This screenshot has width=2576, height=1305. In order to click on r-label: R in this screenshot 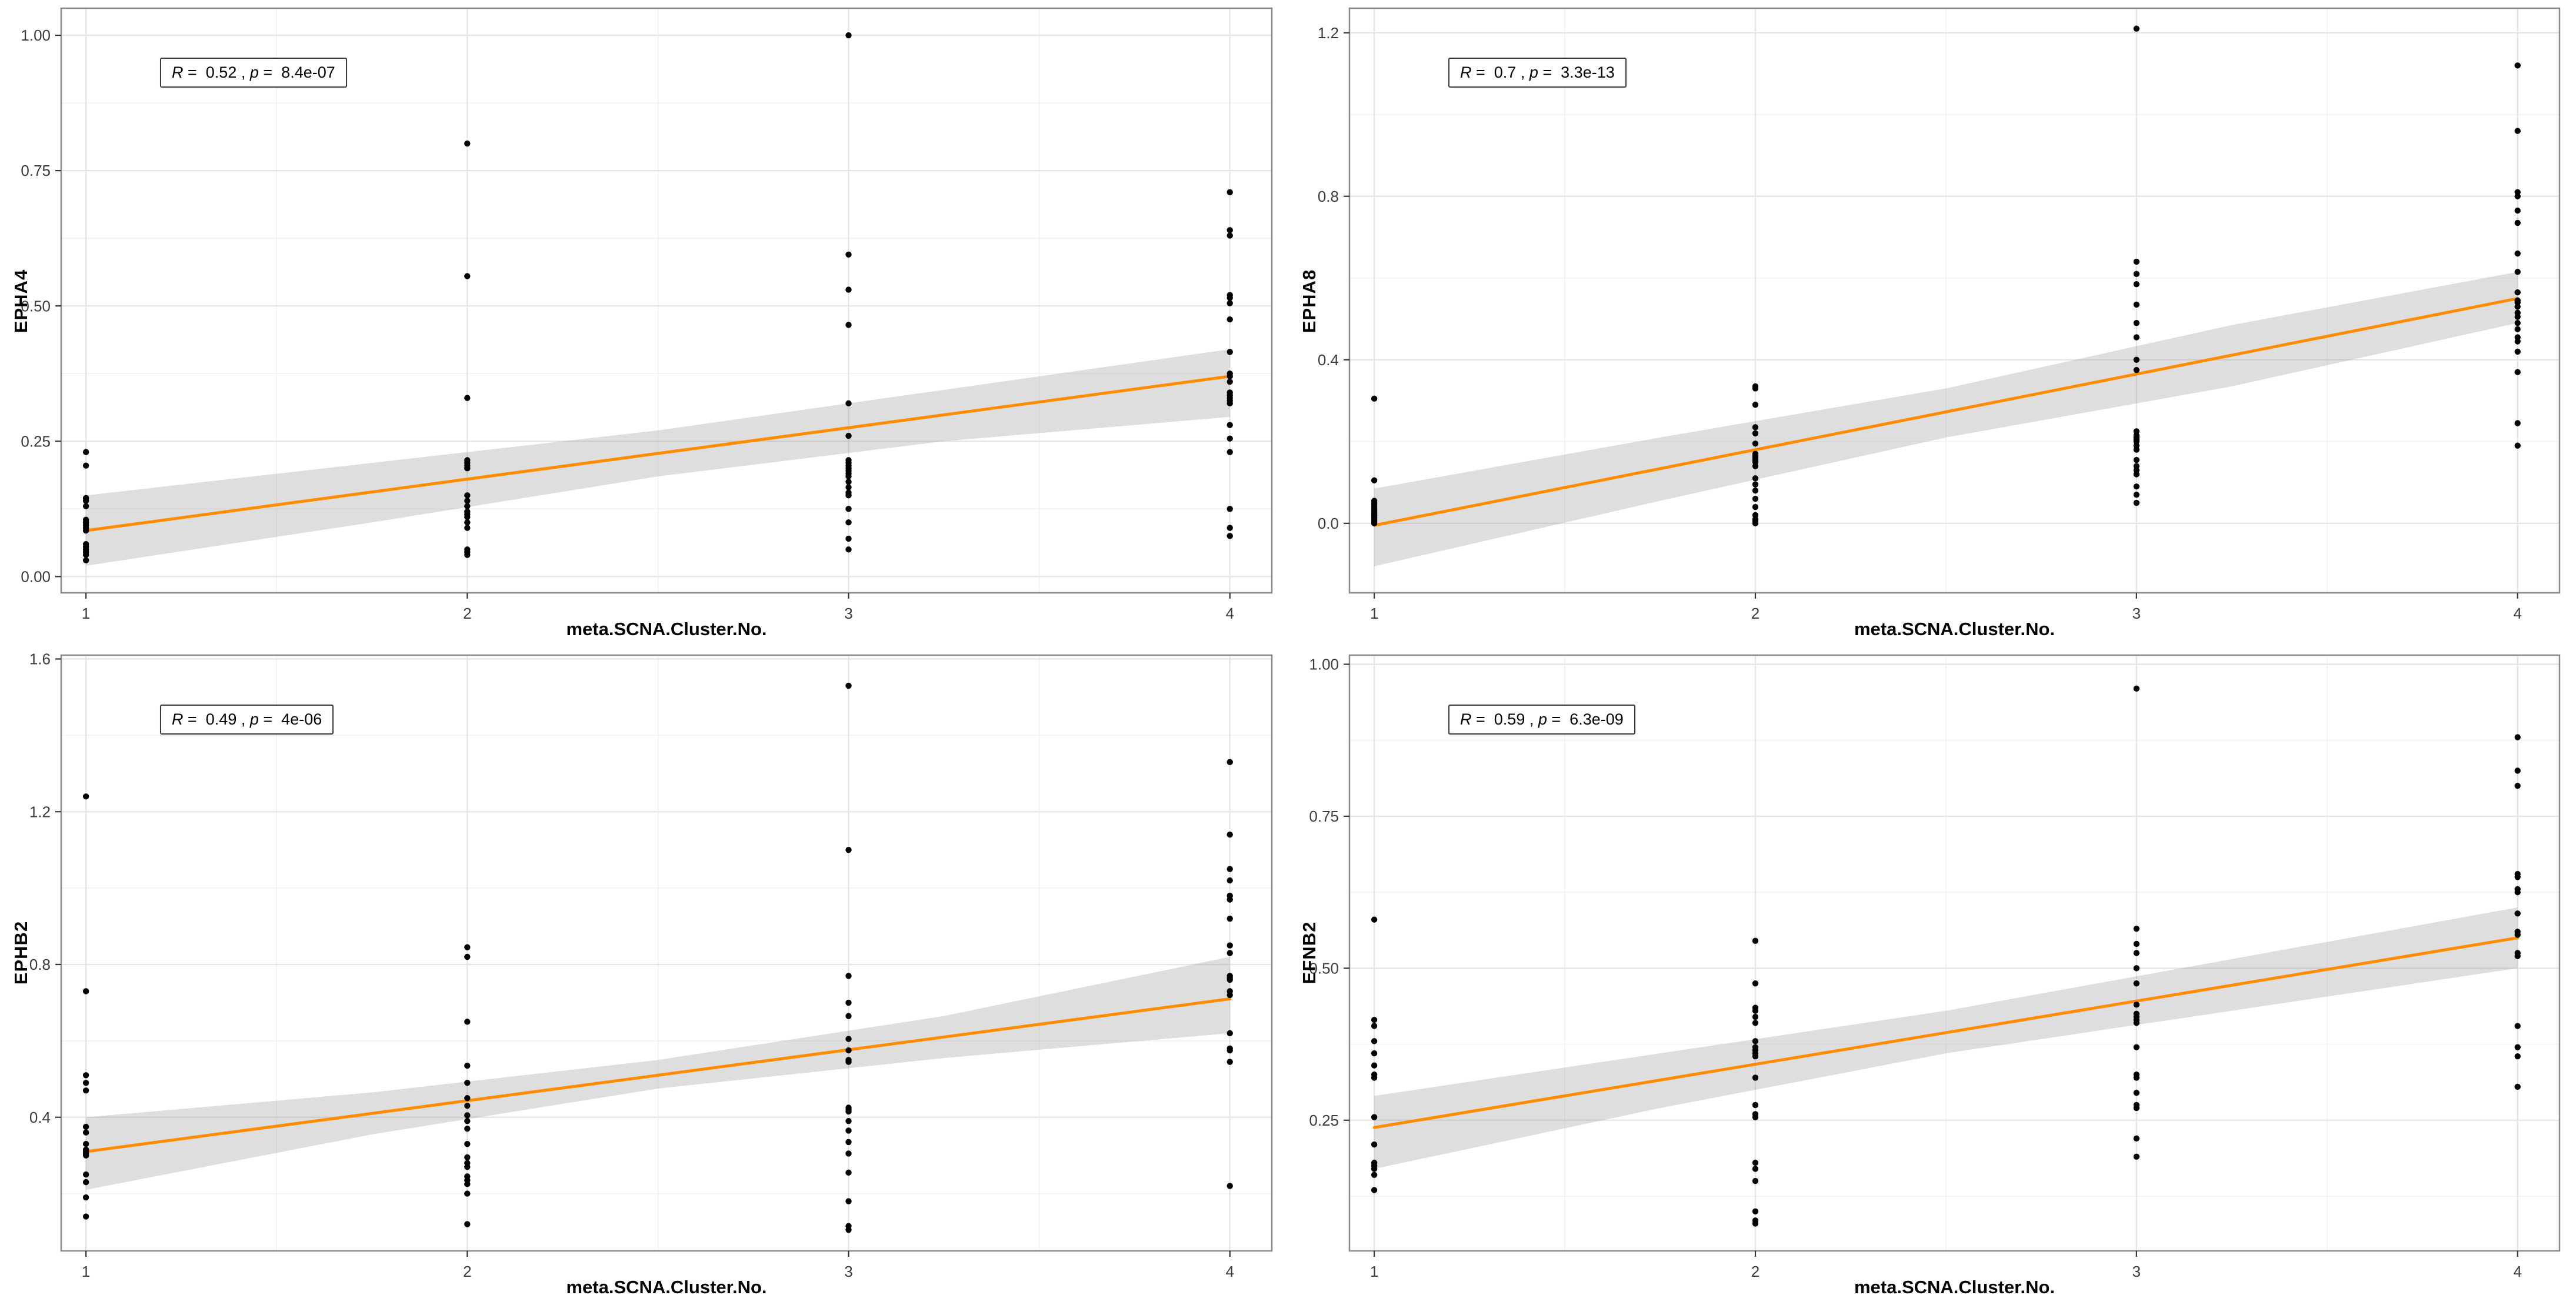, I will do `click(1466, 73)`.